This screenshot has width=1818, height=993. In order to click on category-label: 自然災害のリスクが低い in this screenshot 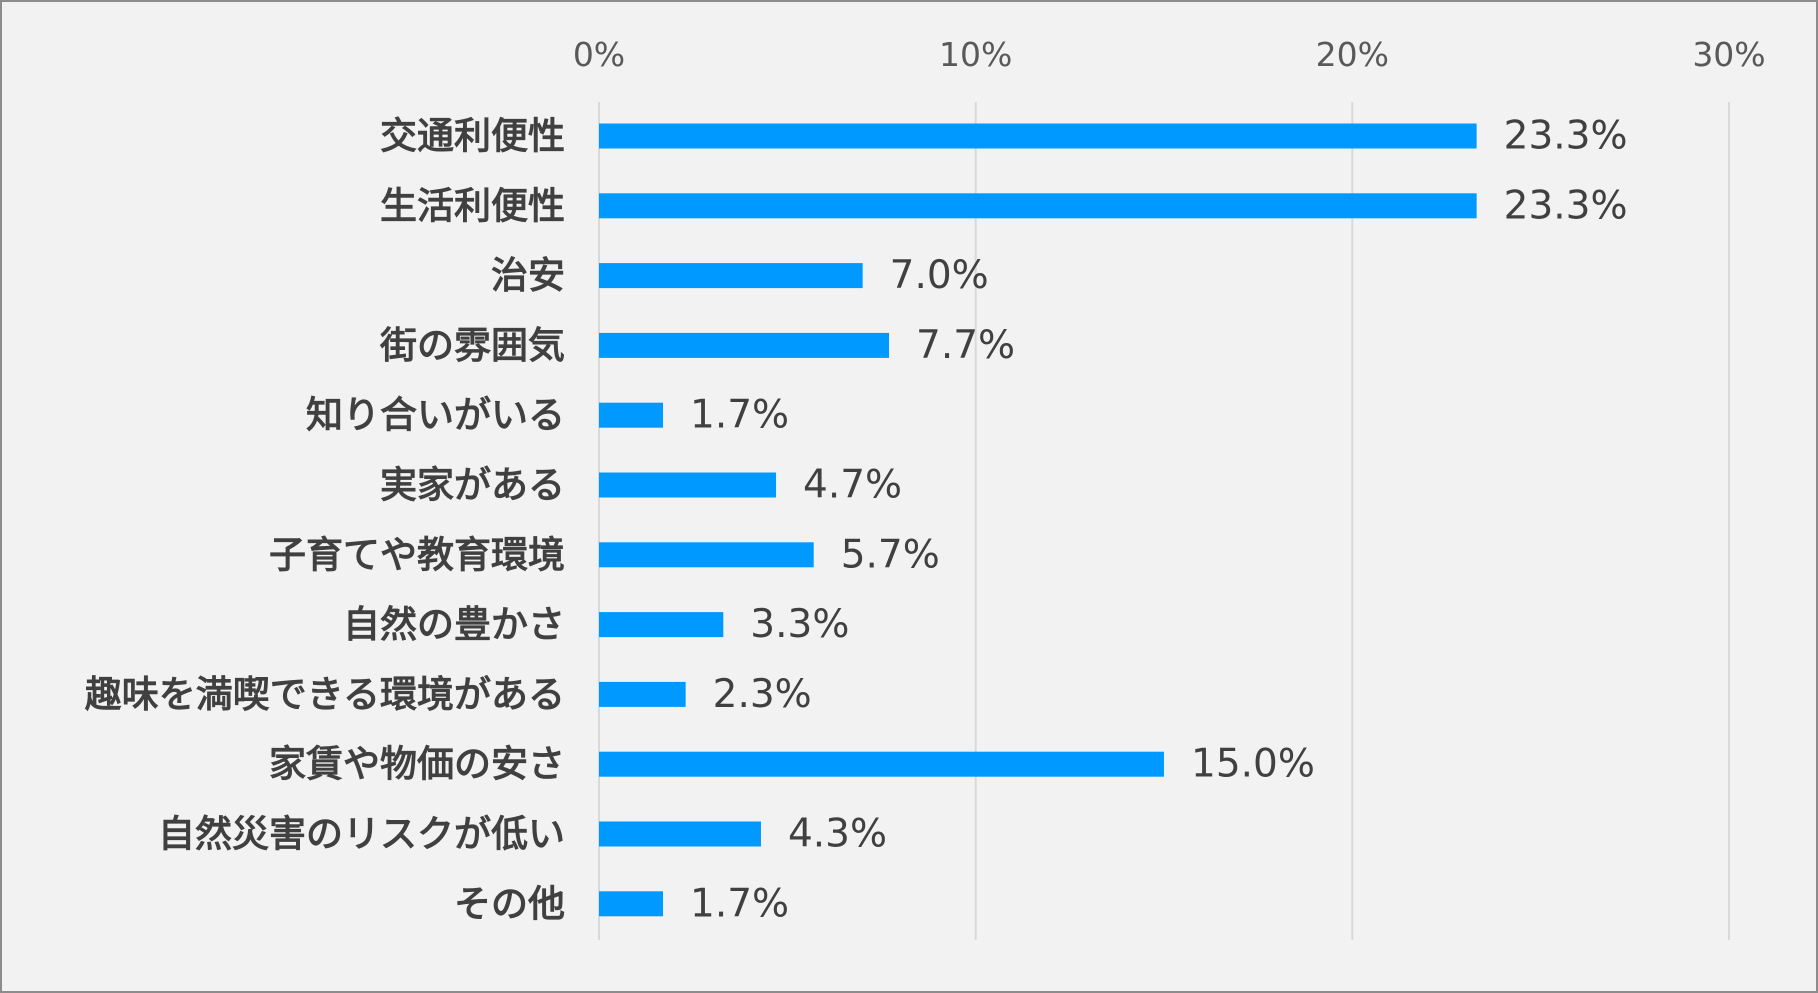, I will do `click(361, 834)`.